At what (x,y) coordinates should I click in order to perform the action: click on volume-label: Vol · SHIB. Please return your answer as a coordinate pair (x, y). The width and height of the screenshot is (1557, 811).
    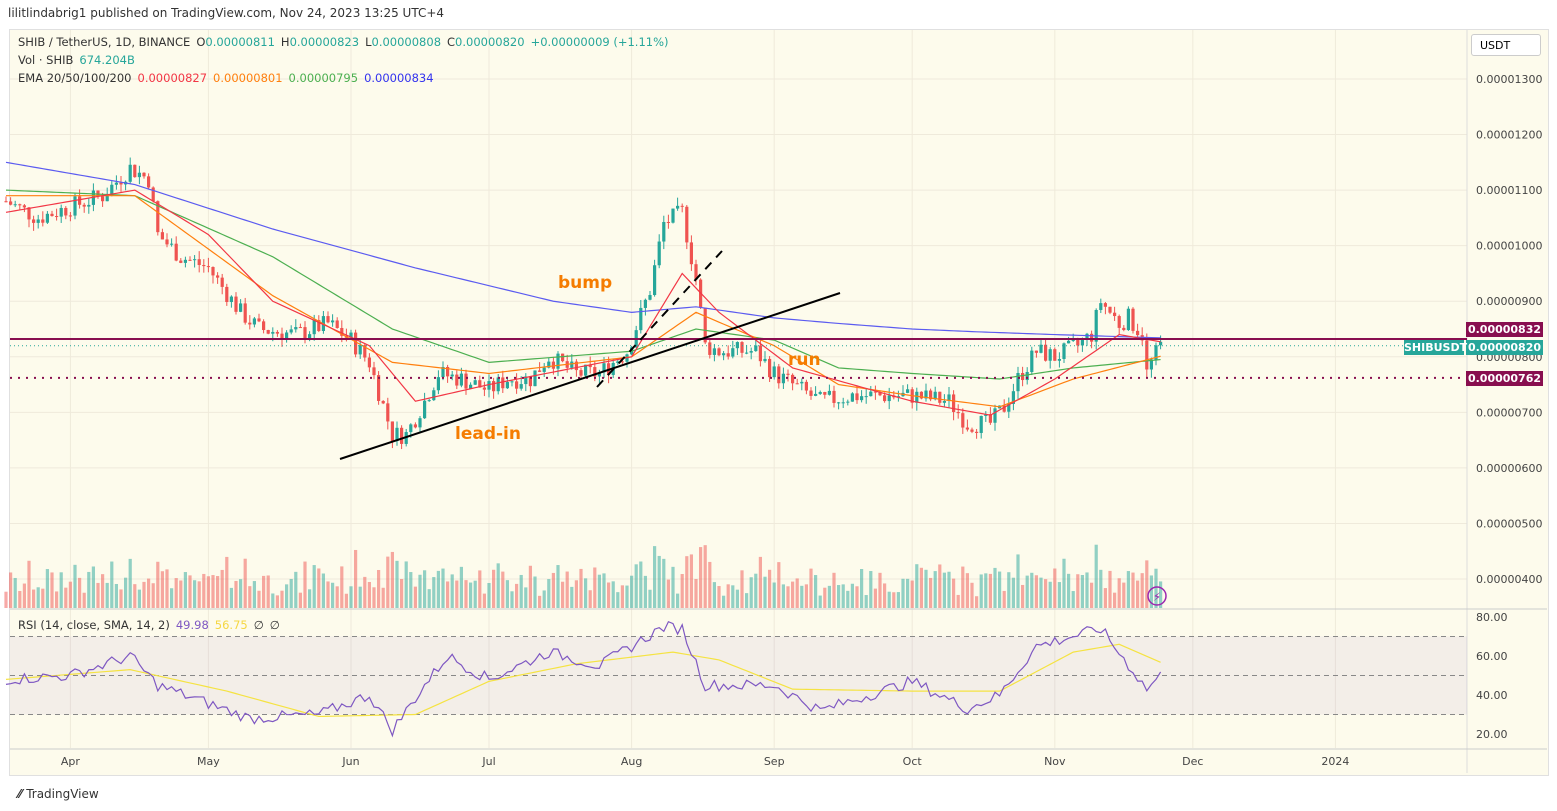
    Looking at the image, I should click on (46, 60).